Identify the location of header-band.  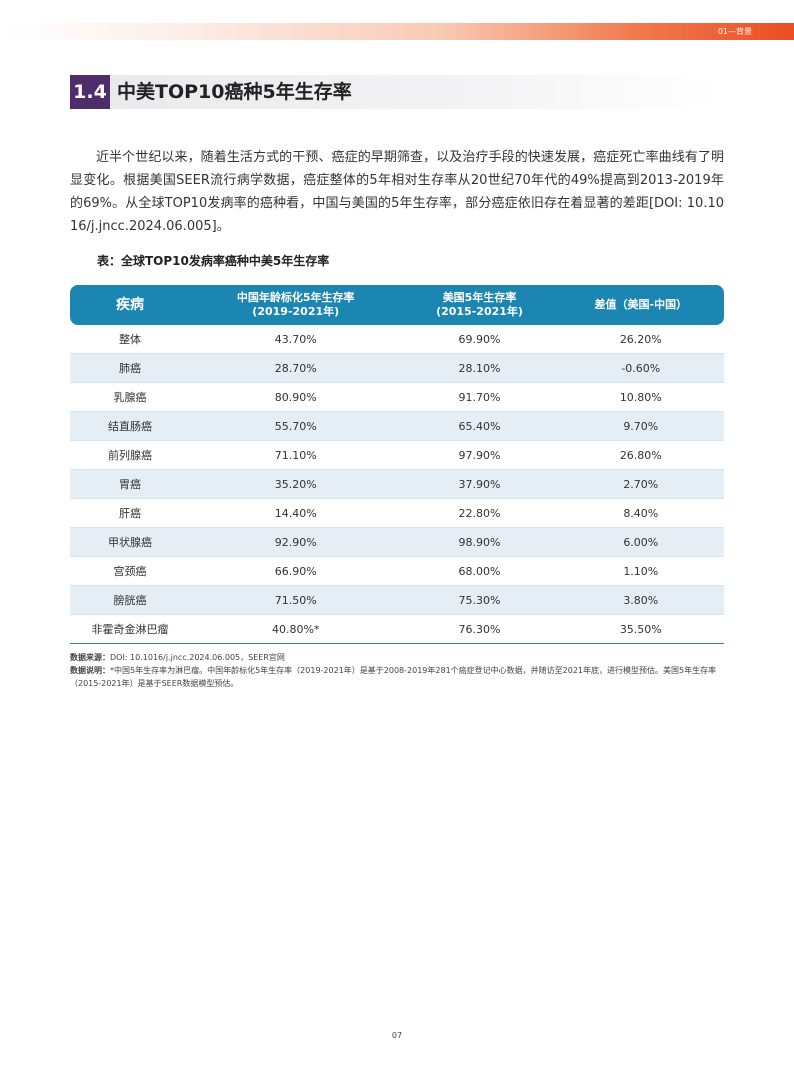
(397, 31).